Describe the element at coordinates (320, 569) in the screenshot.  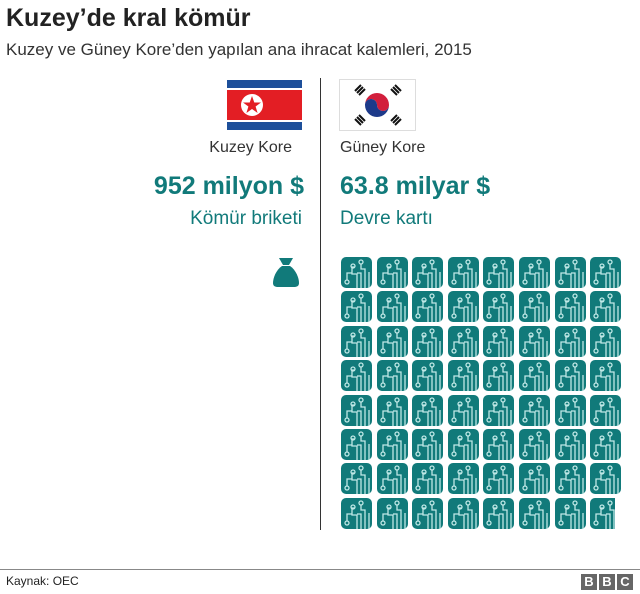
I see `footer-divider` at that location.